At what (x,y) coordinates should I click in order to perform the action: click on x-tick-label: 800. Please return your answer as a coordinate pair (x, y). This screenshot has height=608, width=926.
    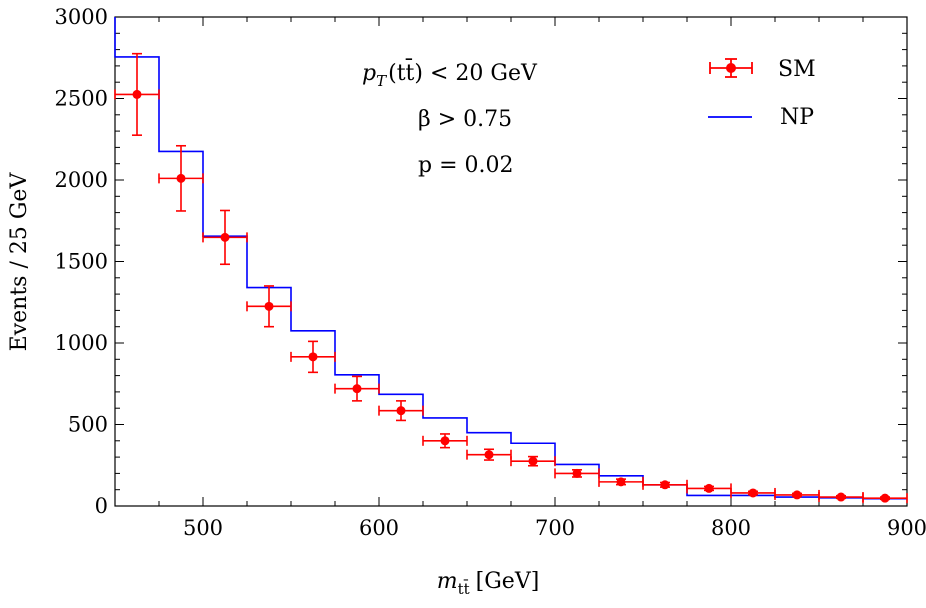
    Looking at the image, I should click on (731, 528).